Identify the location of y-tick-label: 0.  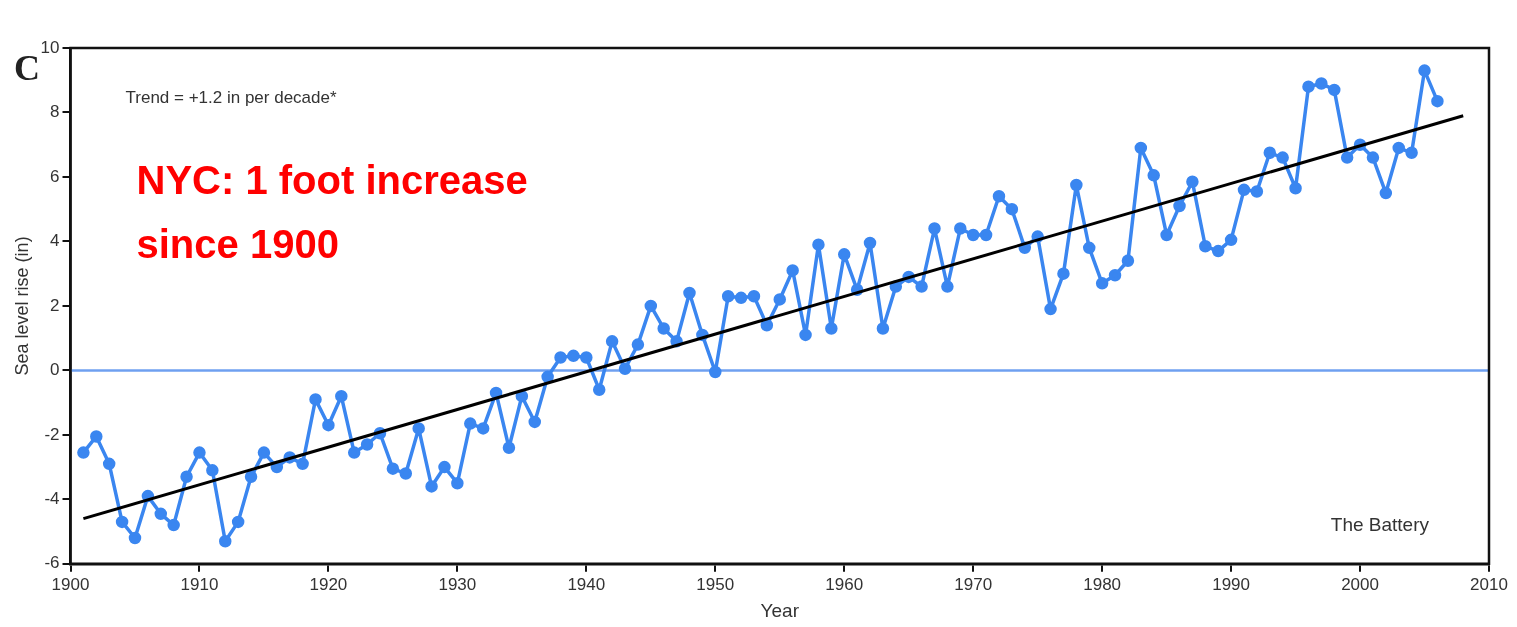
(55, 370).